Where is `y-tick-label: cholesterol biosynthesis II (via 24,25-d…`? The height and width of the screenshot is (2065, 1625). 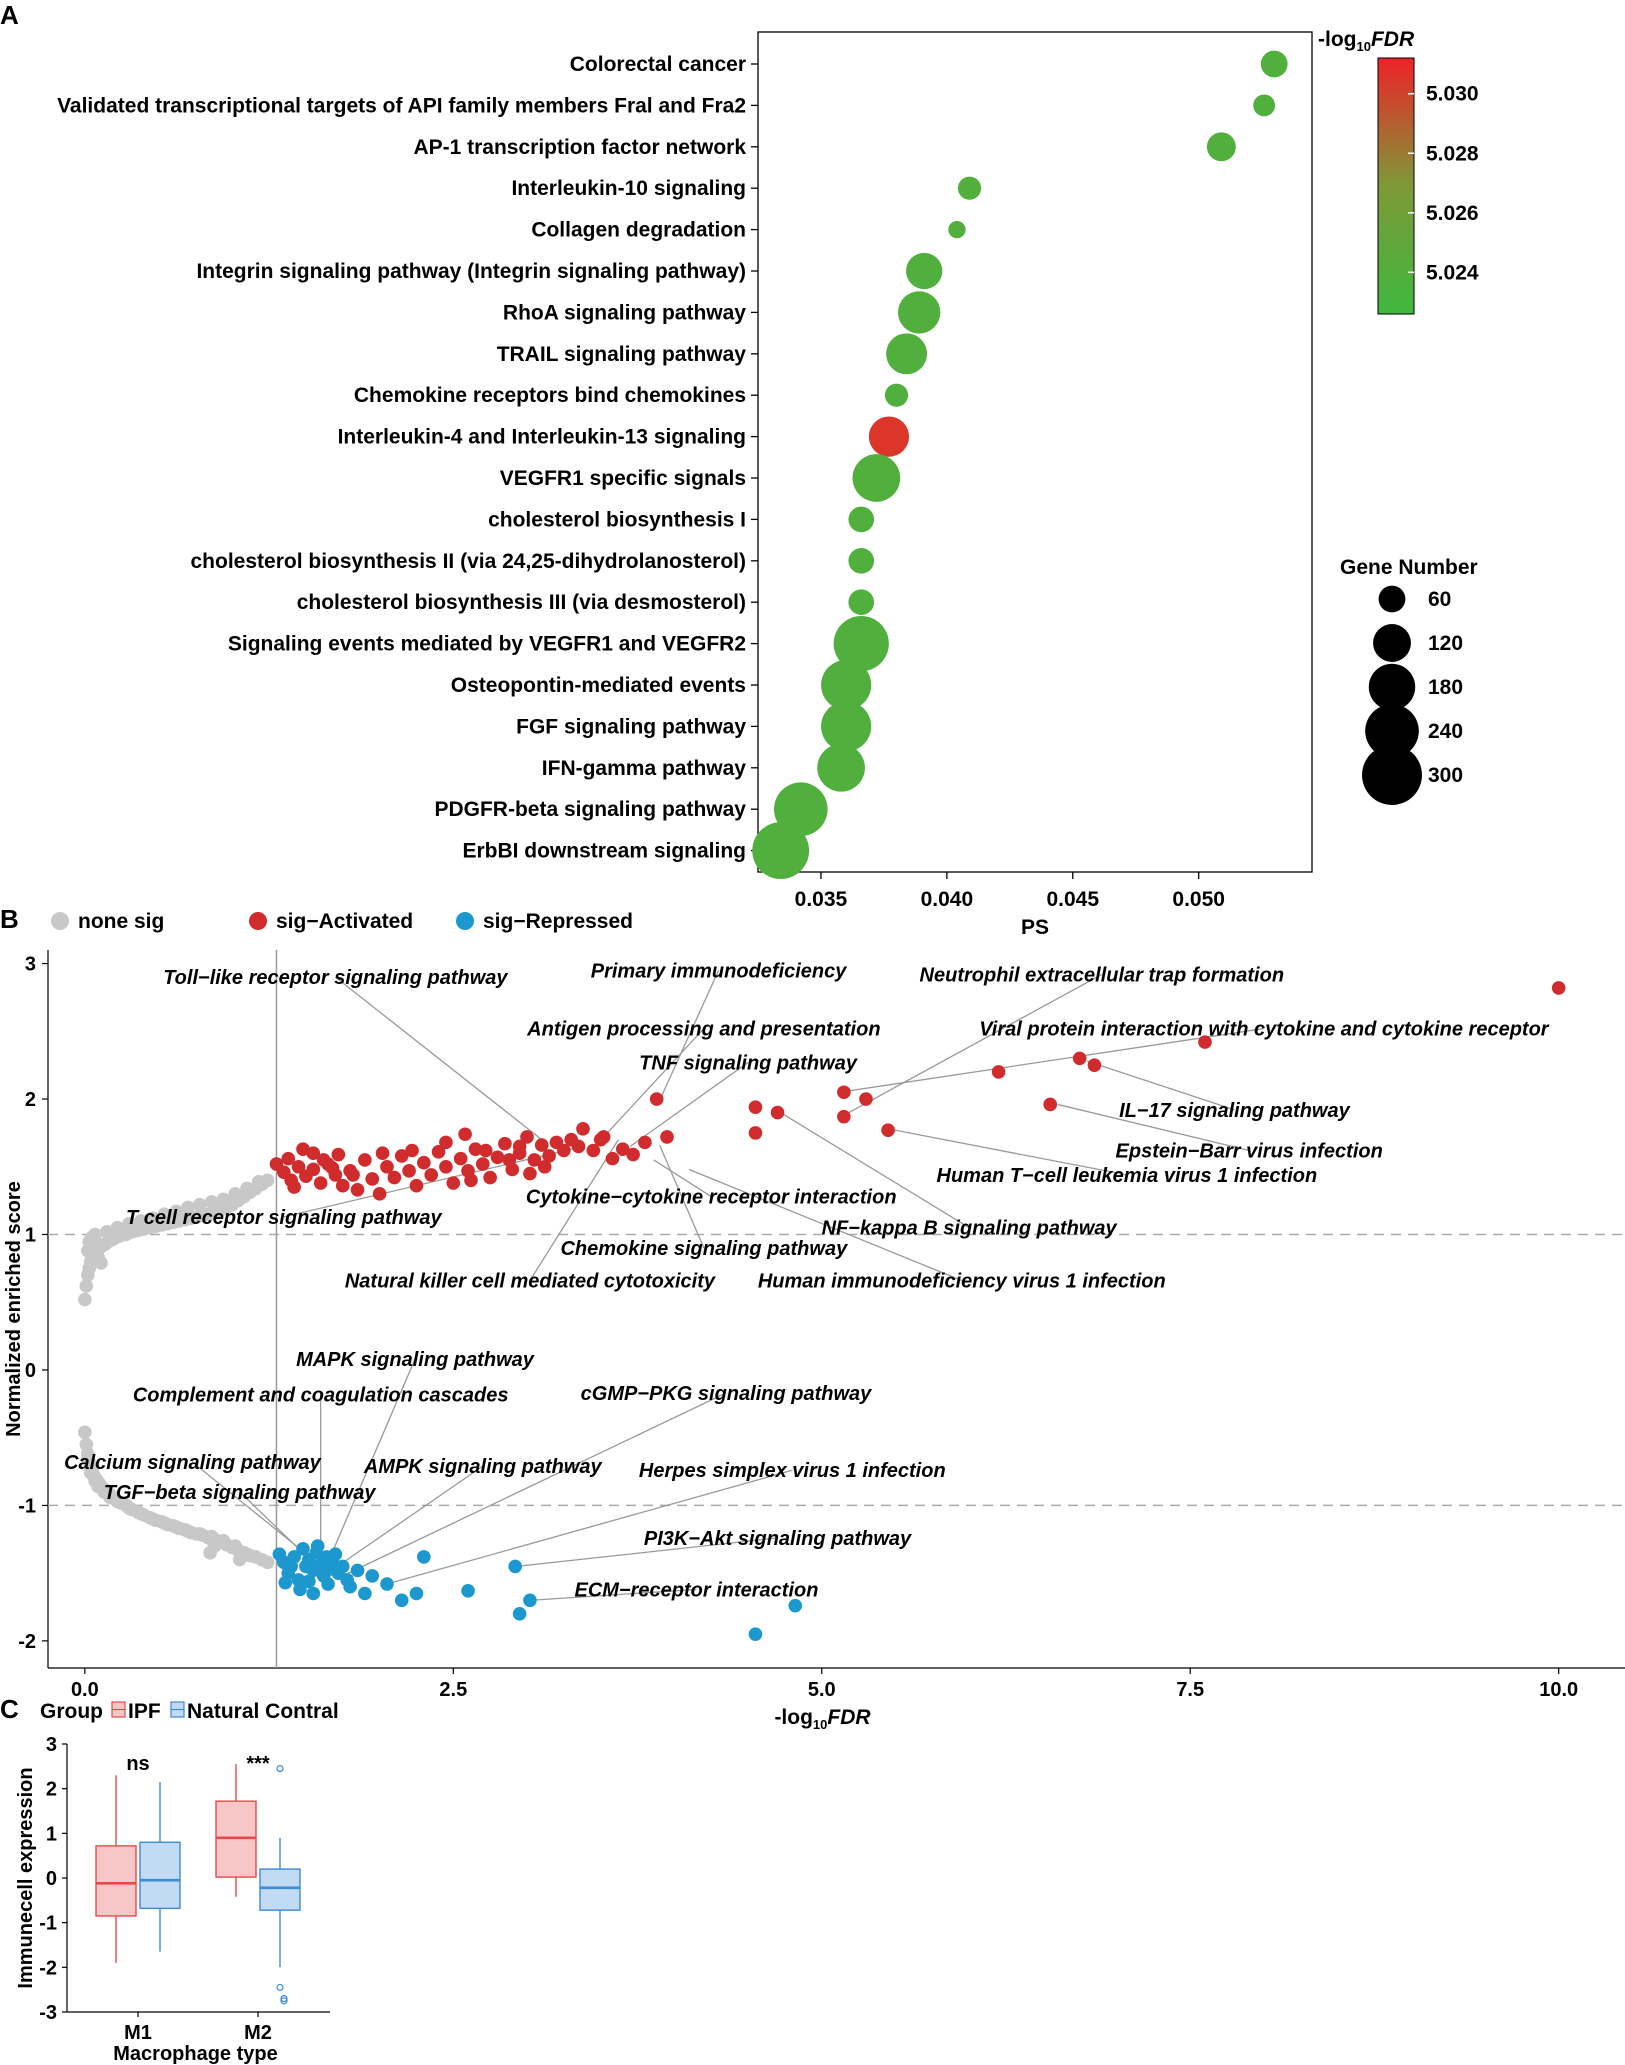 y-tick-label: cholesterol biosynthesis II (via 24,25-d… is located at coordinates (469, 561).